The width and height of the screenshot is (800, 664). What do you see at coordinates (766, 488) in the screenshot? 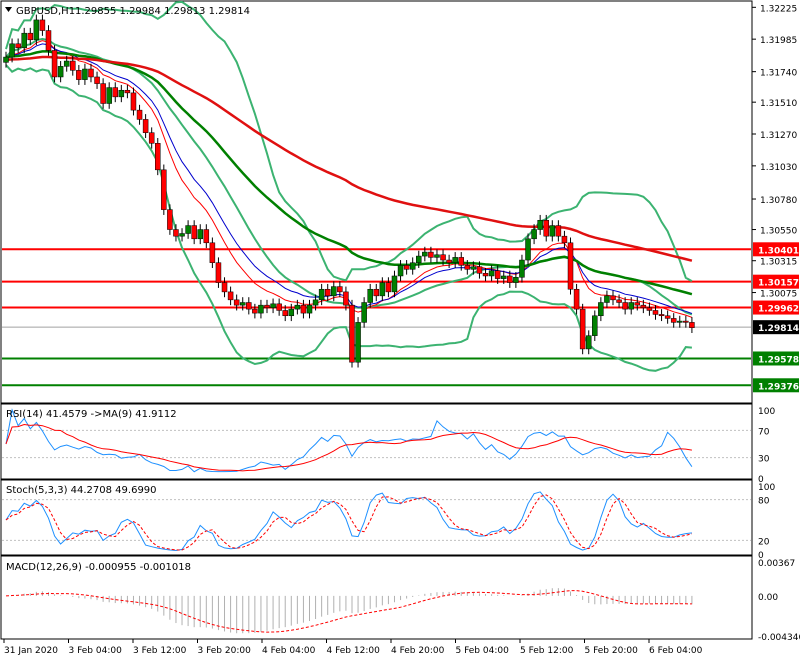
I see `stoch-tick-label: 100` at bounding box center [766, 488].